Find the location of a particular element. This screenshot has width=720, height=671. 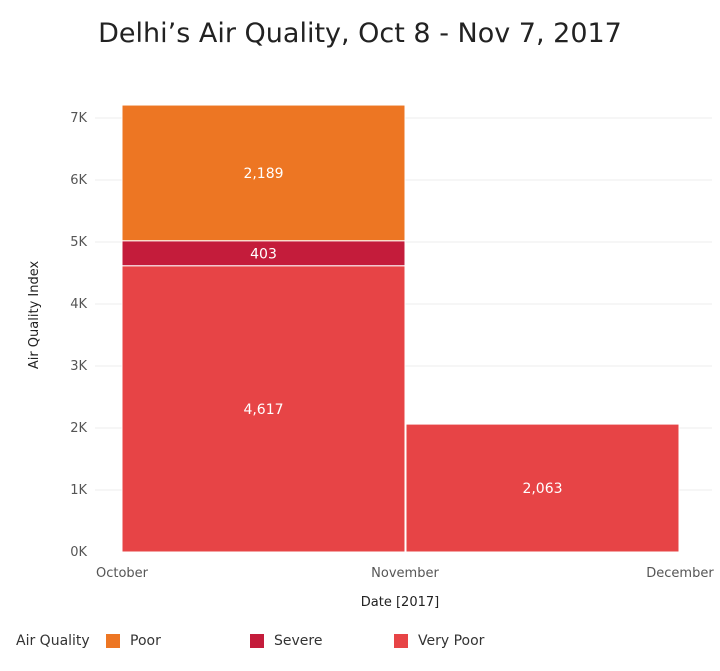

data-label: 2,189 is located at coordinates (263, 174).